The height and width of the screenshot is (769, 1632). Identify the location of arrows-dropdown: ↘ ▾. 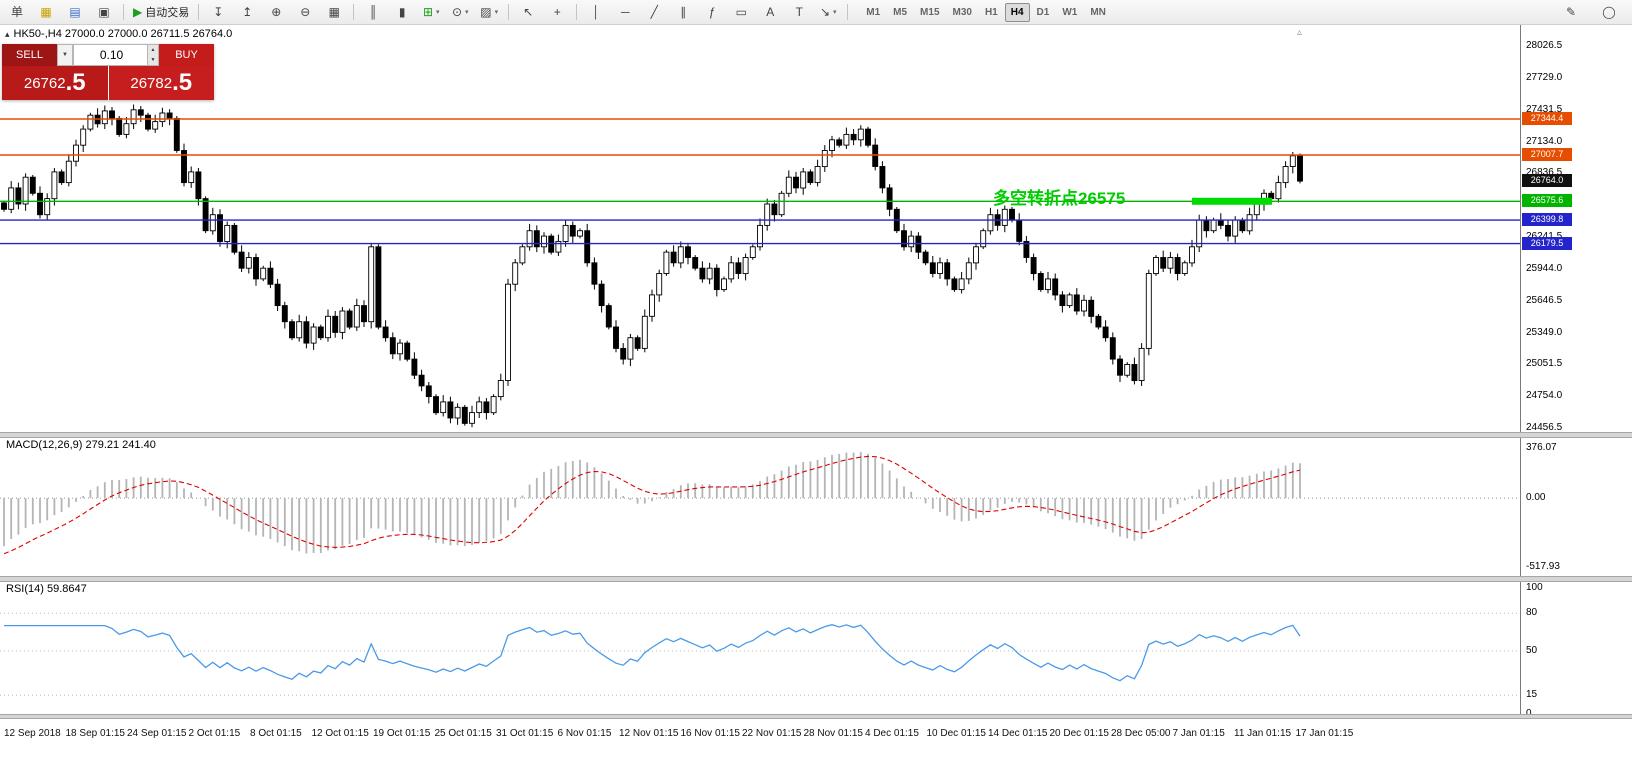
(828, 12).